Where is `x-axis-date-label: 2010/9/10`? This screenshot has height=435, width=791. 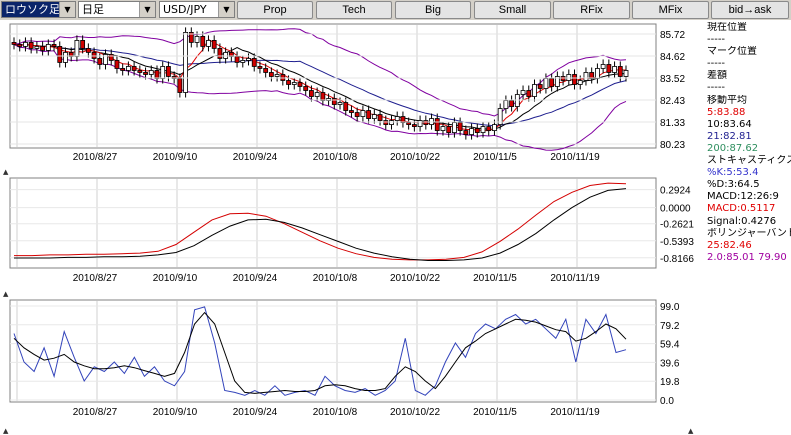
x-axis-date-label: 2010/9/10 is located at coordinates (175, 157).